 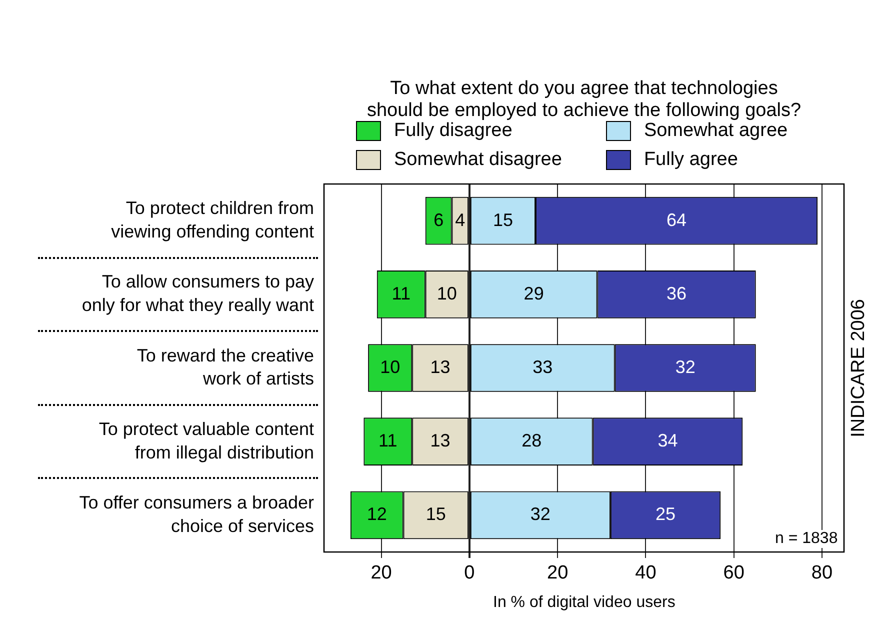 What do you see at coordinates (716, 131) in the screenshot?
I see `legend-label: Somewhat agree` at bounding box center [716, 131].